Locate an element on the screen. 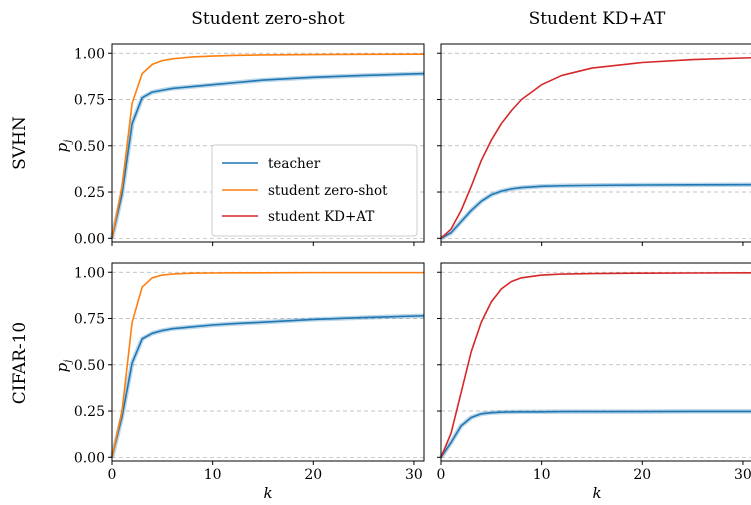 The image size is (751, 505). ylabel-top-main: p is located at coordinates (62, 147).